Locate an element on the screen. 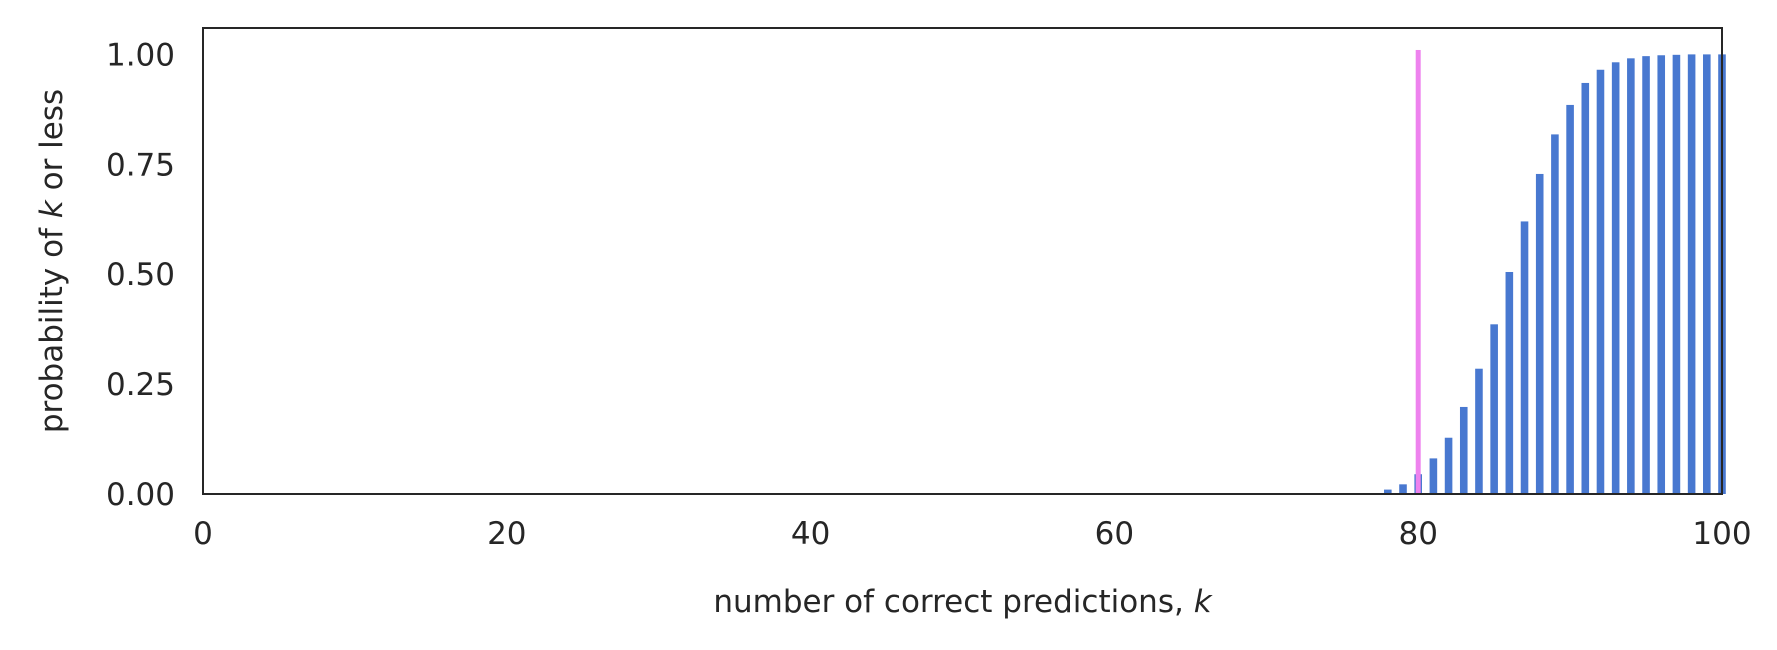 This screenshot has height=650, width=1777. x-axis-label-text: number of correct predictions, is located at coordinates (953, 602).